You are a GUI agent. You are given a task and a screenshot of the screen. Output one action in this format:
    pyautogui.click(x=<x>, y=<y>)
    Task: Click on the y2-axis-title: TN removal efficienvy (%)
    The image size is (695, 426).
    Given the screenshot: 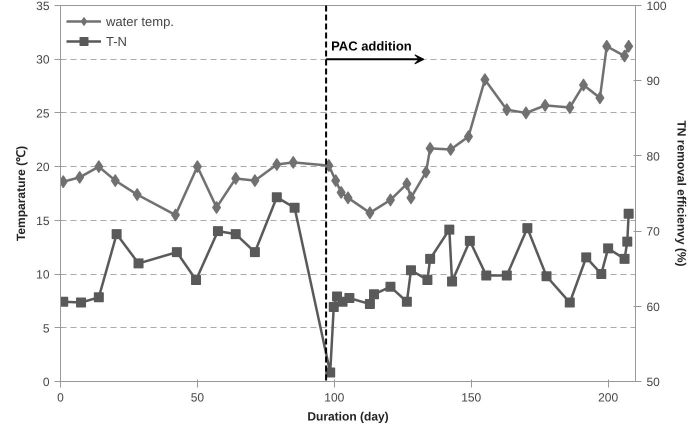 What is the action you would take?
    pyautogui.click(x=681, y=193)
    